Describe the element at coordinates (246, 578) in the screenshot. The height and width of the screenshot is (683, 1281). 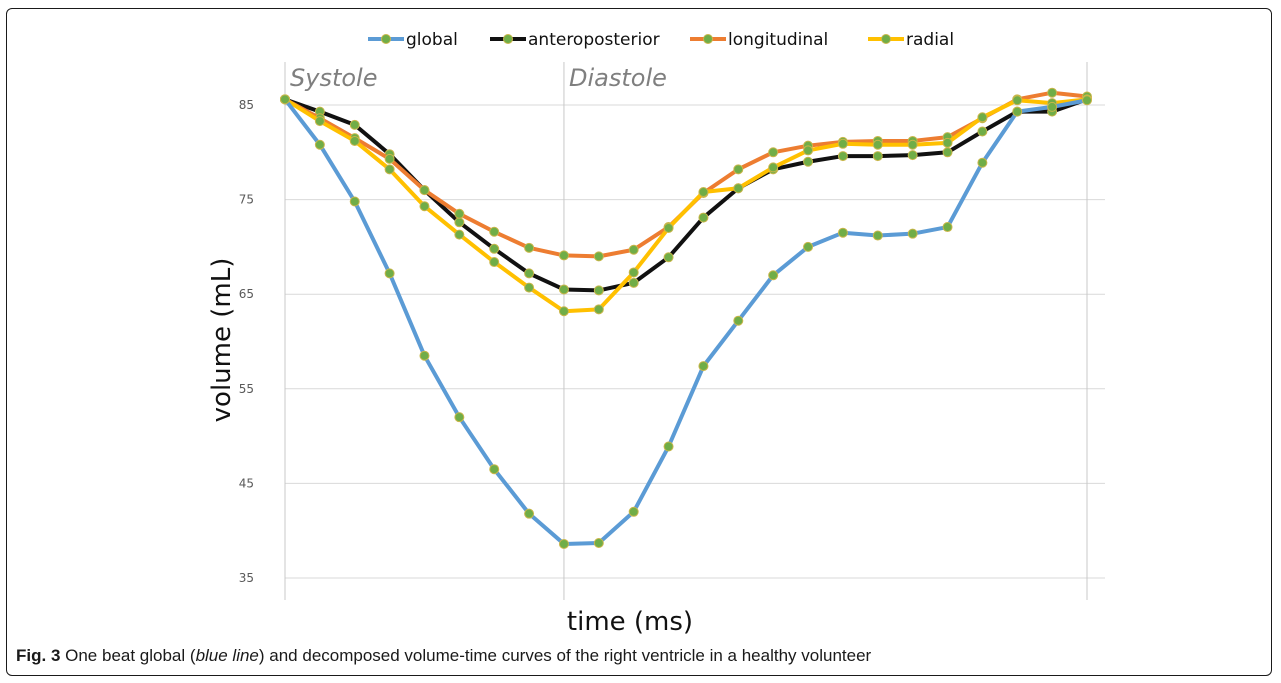
I see `y-tick-35: 35` at that location.